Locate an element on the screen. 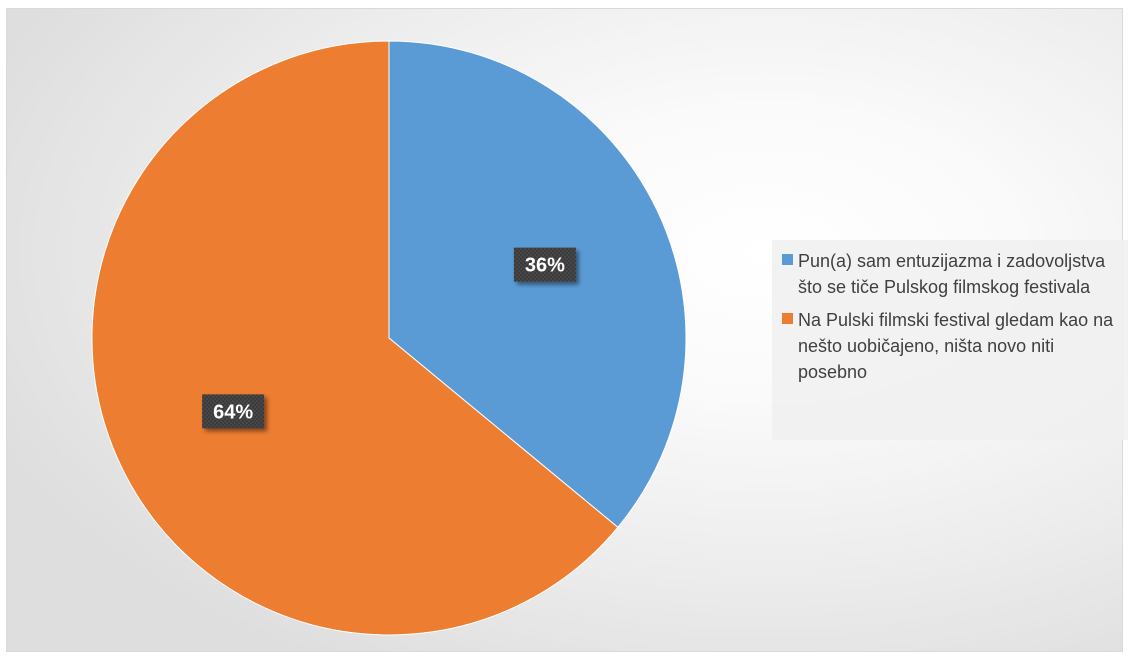  data-label-1: 64% is located at coordinates (233, 411).